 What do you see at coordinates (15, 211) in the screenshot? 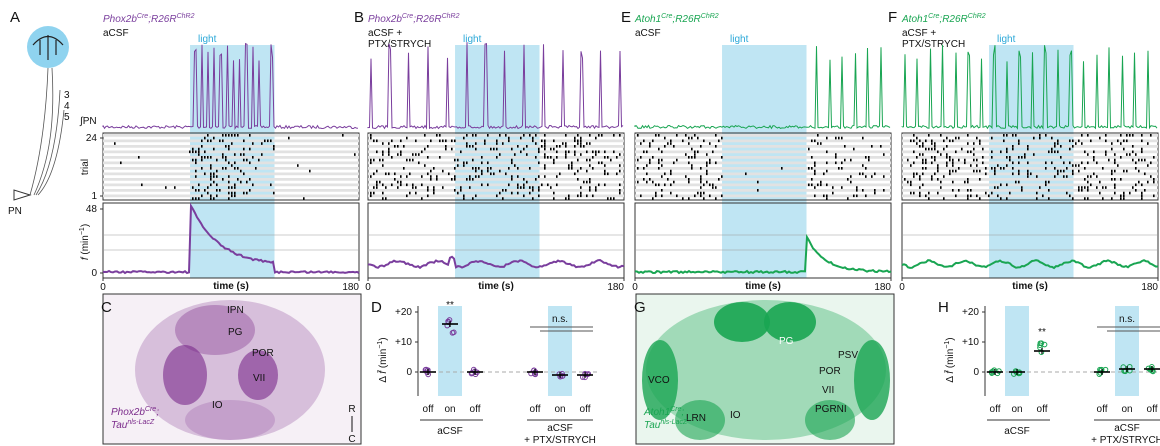
I see `nerve-label: PN` at bounding box center [15, 211].